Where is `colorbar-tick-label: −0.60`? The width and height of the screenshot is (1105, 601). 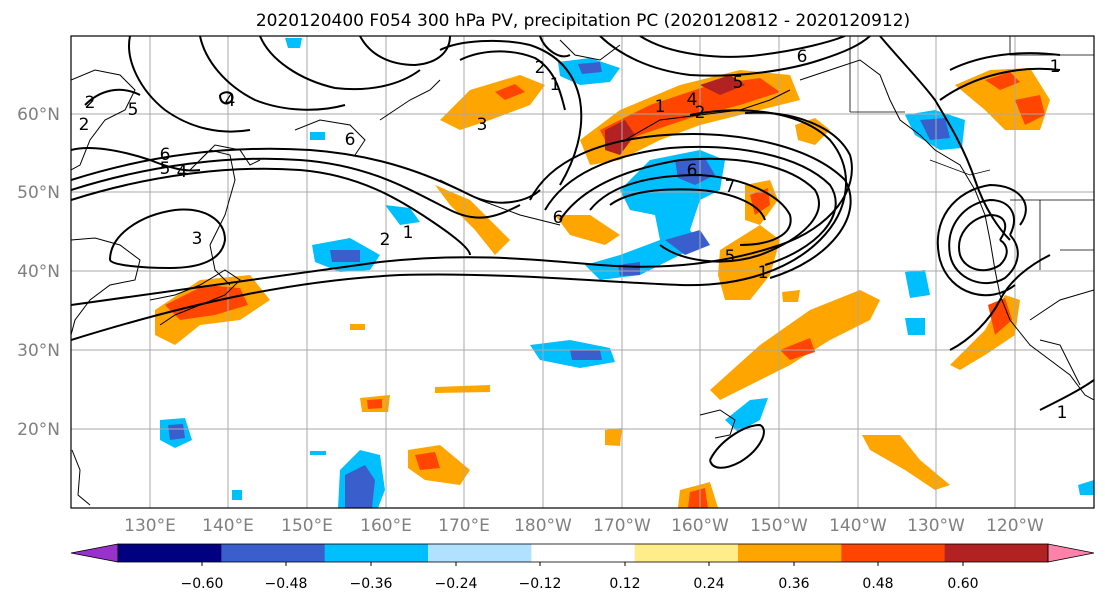
colorbar-tick-label: −0.60 is located at coordinates (202, 584).